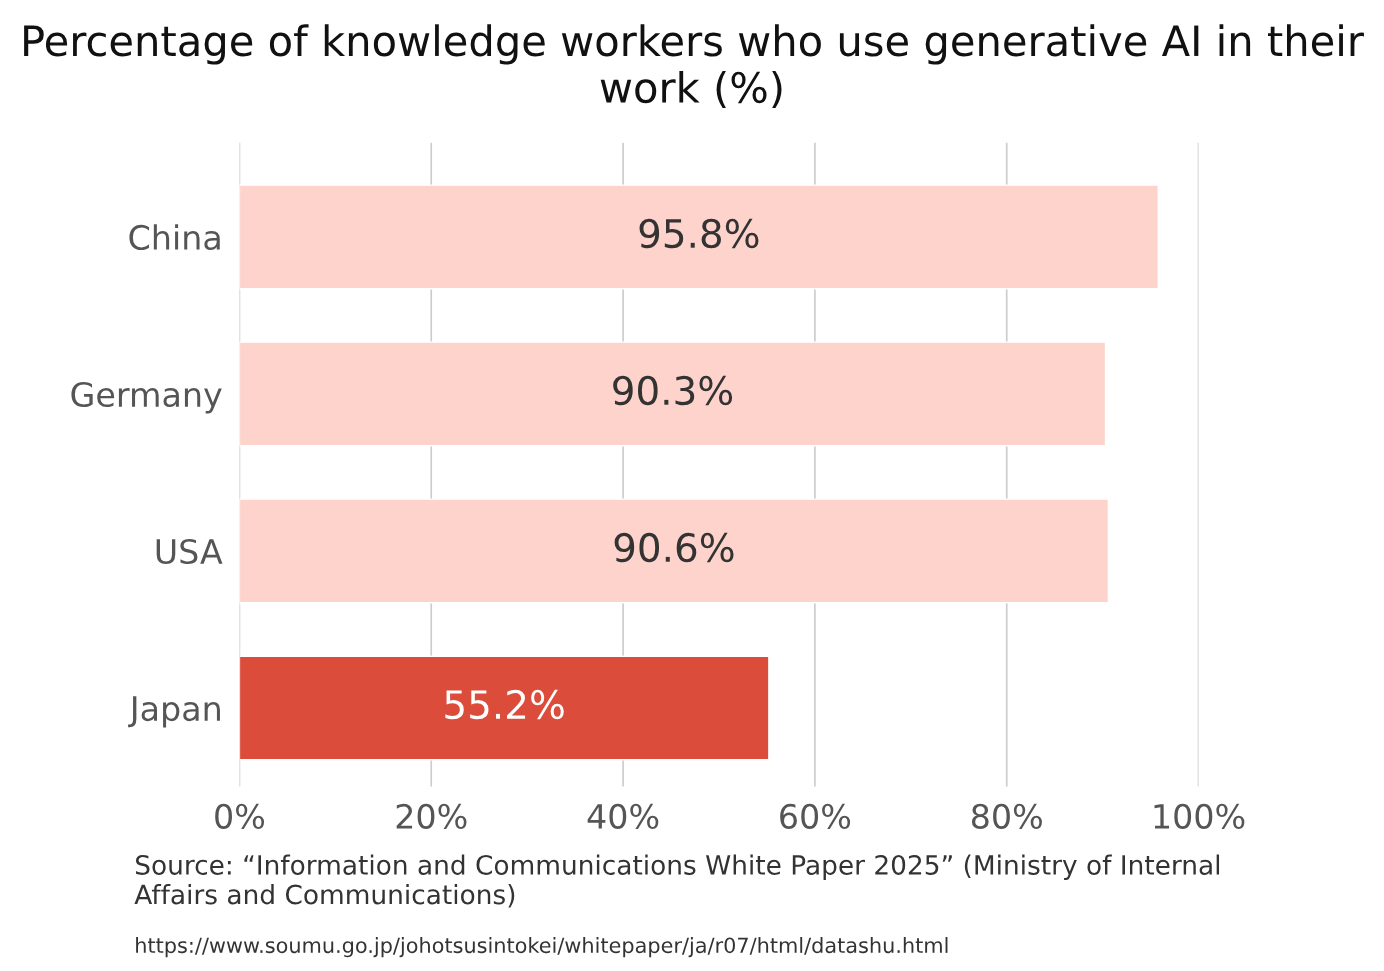  Describe the element at coordinates (174, 712) in the screenshot. I see `y-tick-label: Japan` at that location.